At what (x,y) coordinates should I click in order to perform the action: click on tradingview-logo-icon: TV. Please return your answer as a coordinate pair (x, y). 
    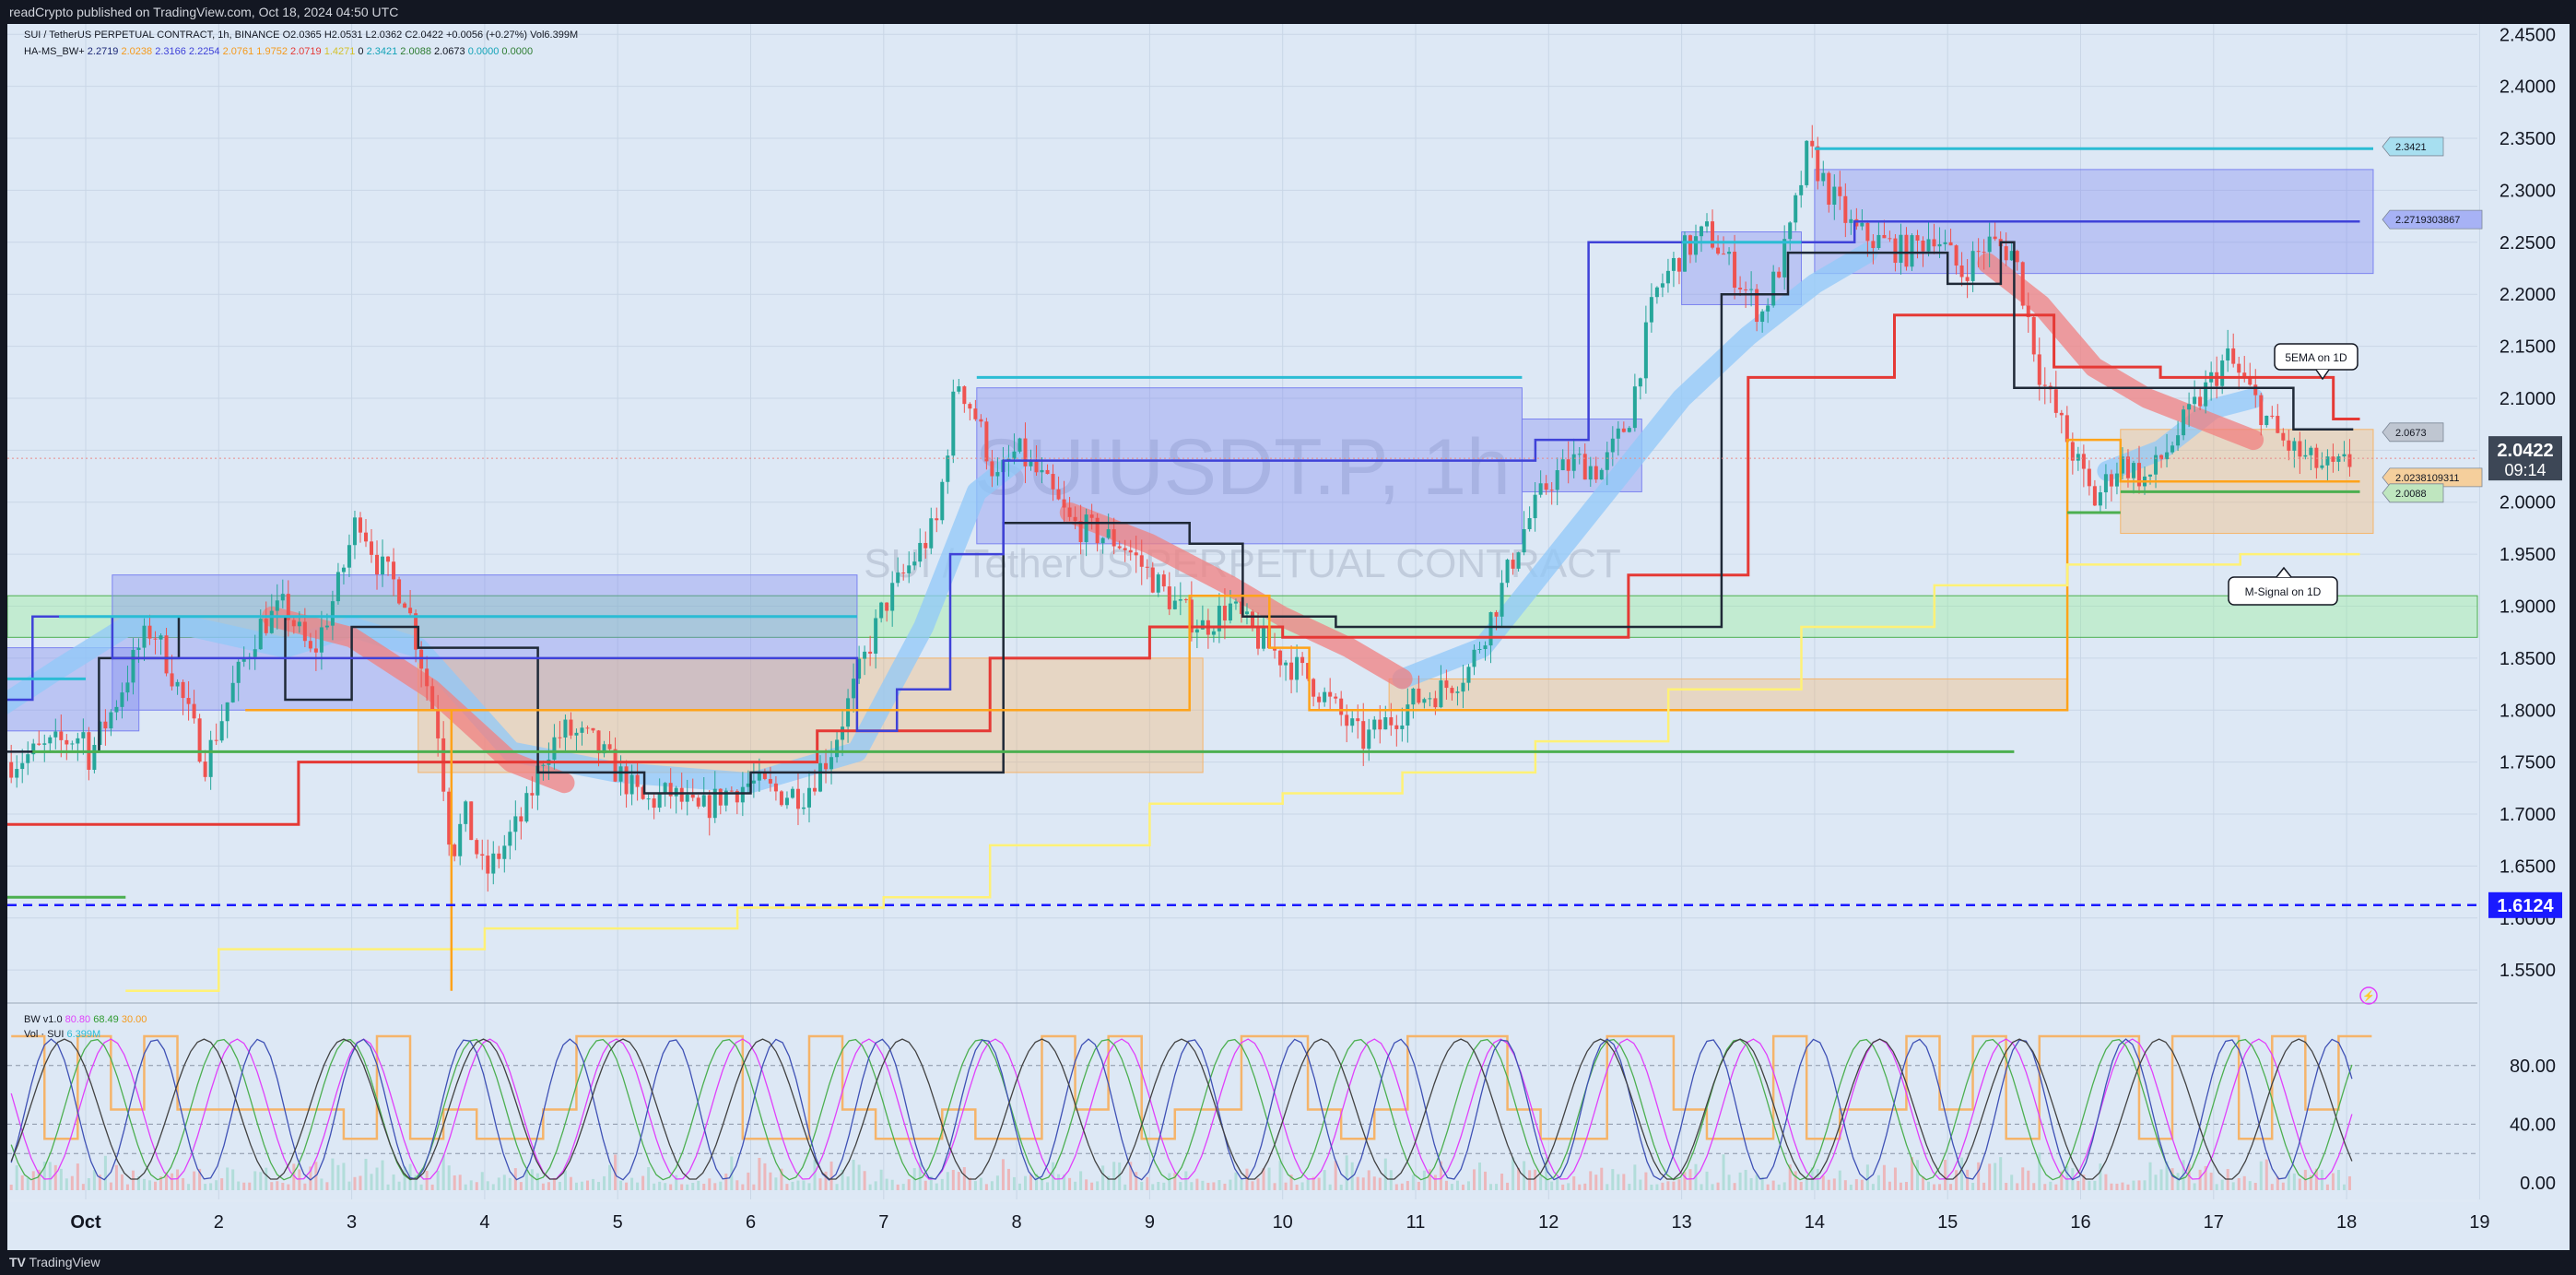
    Looking at the image, I should click on (17, 1262).